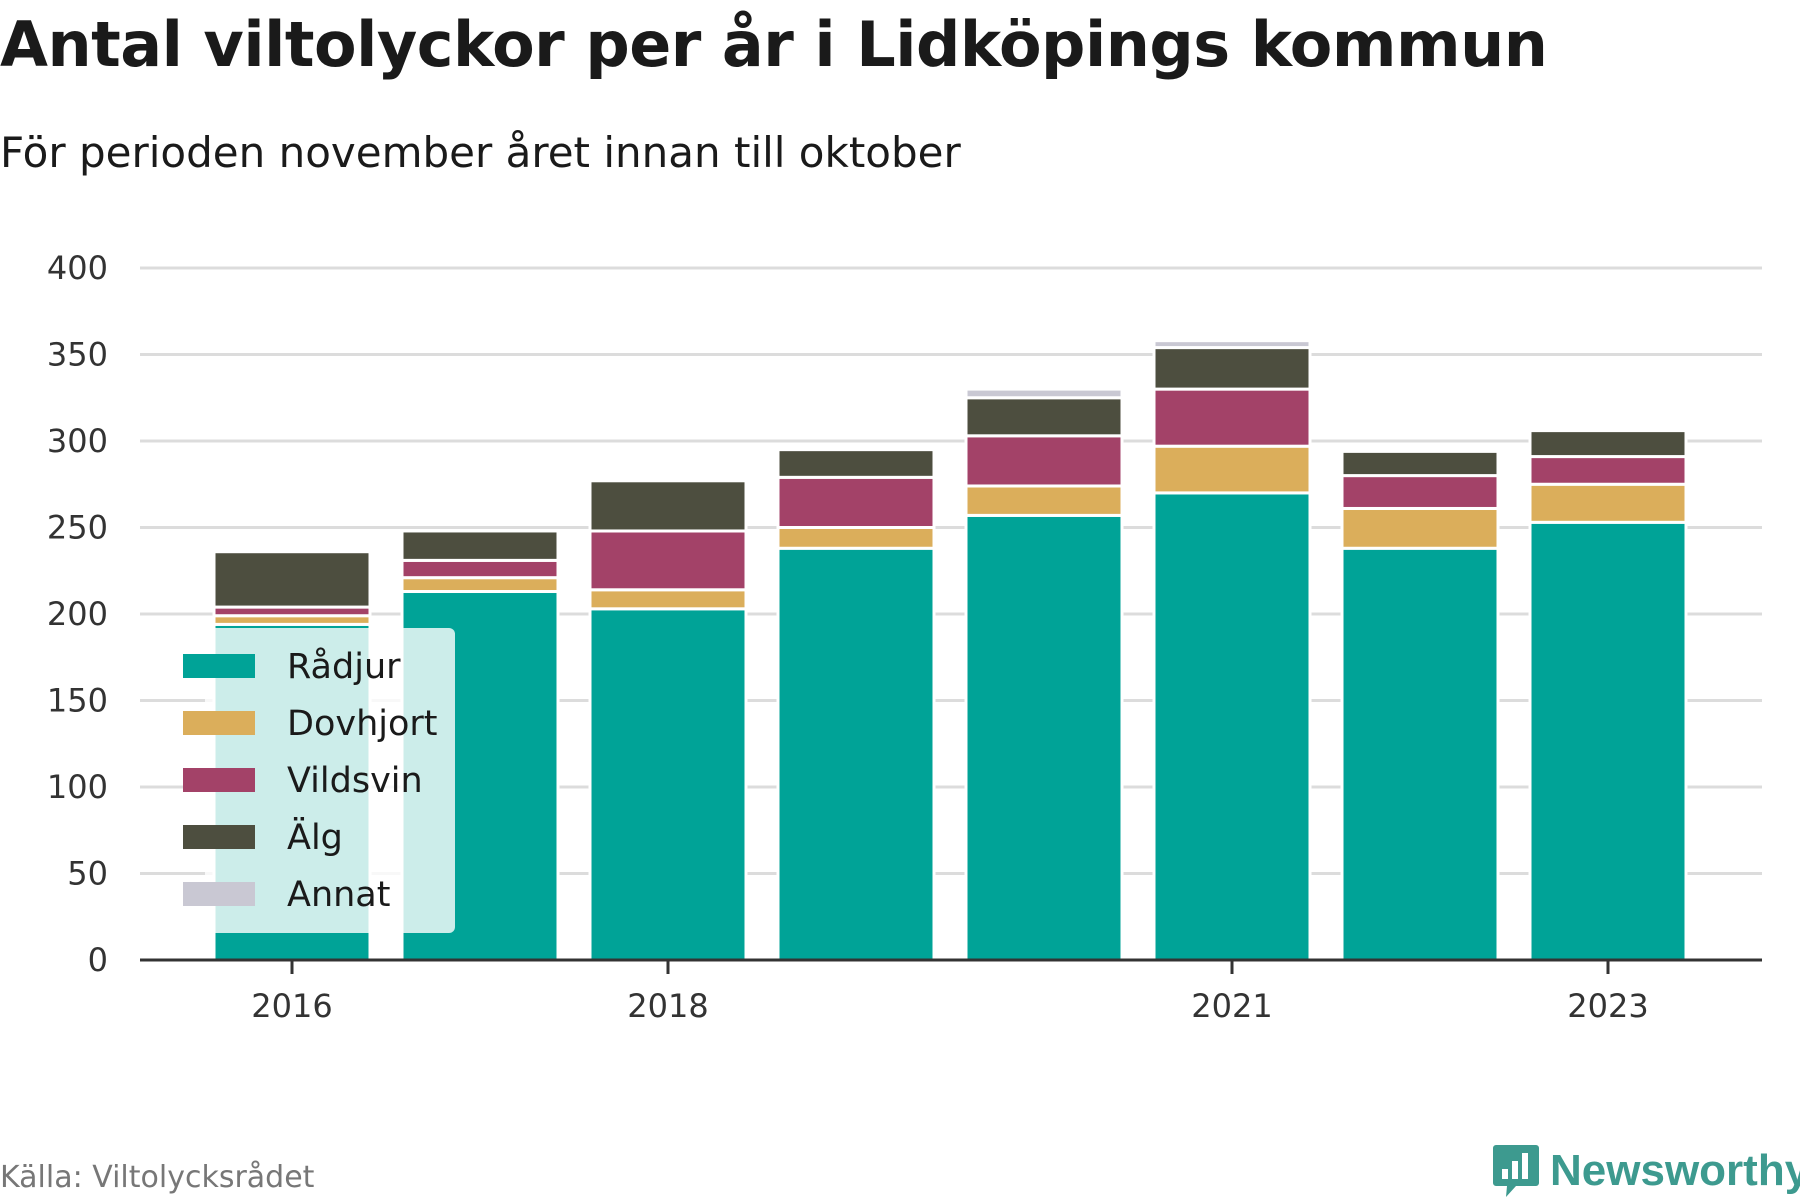 The image size is (1800, 1200). I want to click on y-tick-label: 200, so click(77, 614).